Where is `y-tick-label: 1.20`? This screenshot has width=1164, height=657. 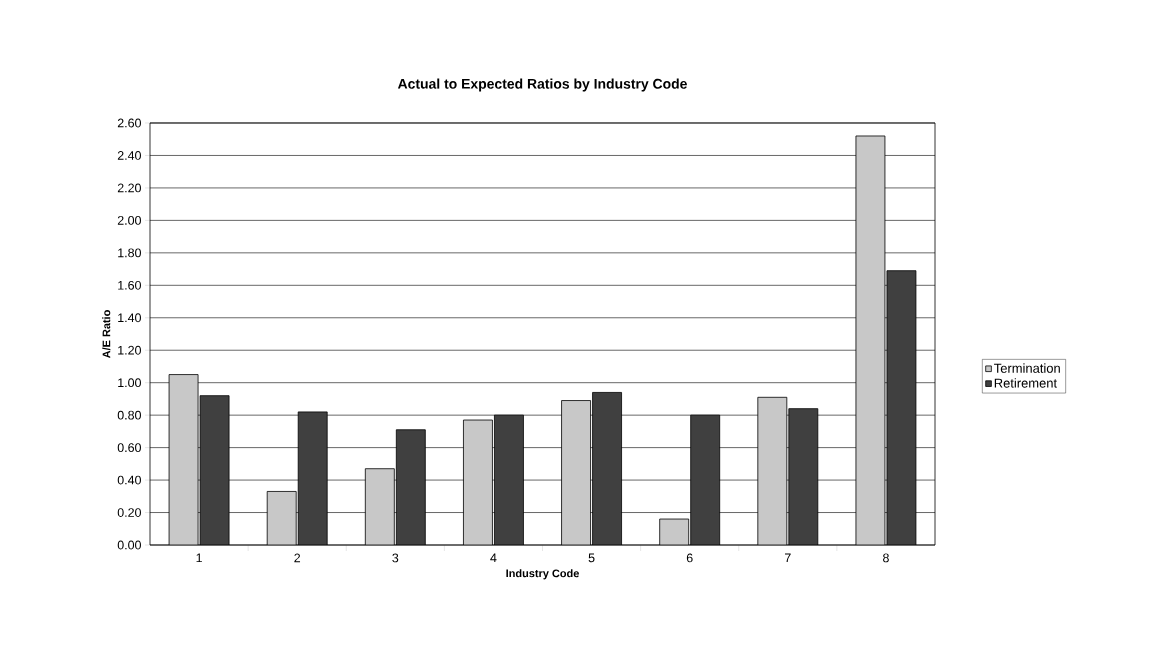 y-tick-label: 1.20 is located at coordinates (129, 350).